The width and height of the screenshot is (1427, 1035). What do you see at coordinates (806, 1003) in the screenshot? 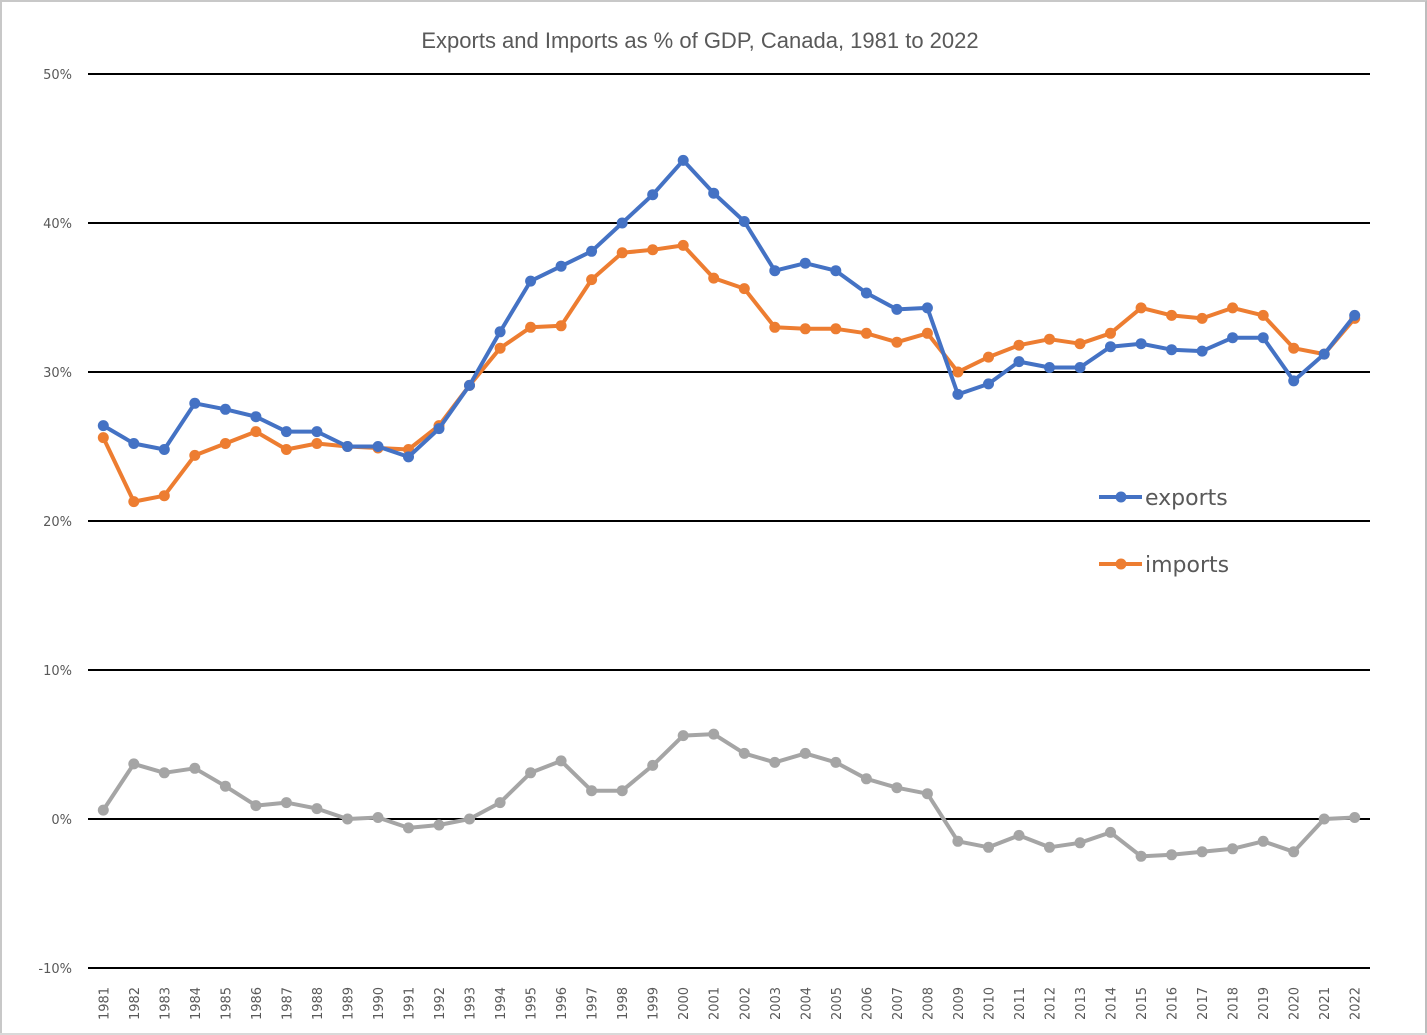
I see `x-tick-label: 2004` at bounding box center [806, 1003].